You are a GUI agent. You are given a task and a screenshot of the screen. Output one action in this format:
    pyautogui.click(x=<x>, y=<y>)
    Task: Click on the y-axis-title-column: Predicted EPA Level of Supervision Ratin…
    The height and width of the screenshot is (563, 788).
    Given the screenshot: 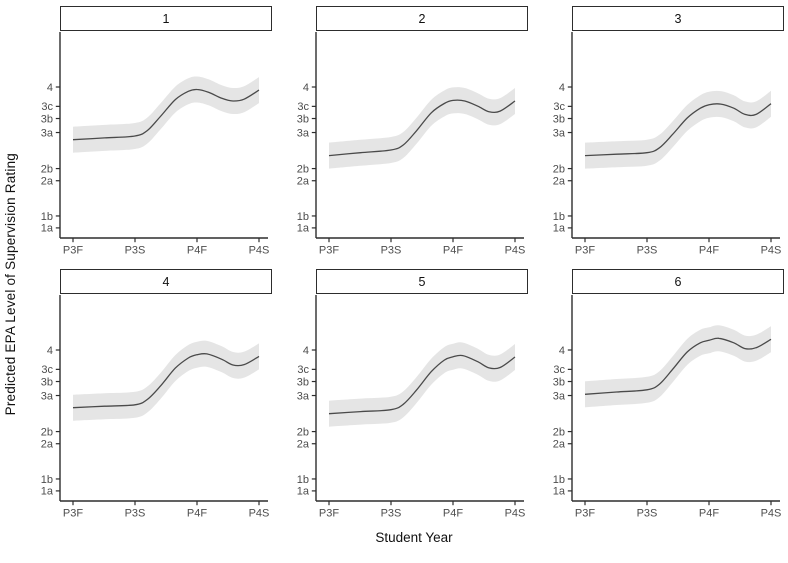 What is the action you would take?
    pyautogui.click(x=10, y=284)
    